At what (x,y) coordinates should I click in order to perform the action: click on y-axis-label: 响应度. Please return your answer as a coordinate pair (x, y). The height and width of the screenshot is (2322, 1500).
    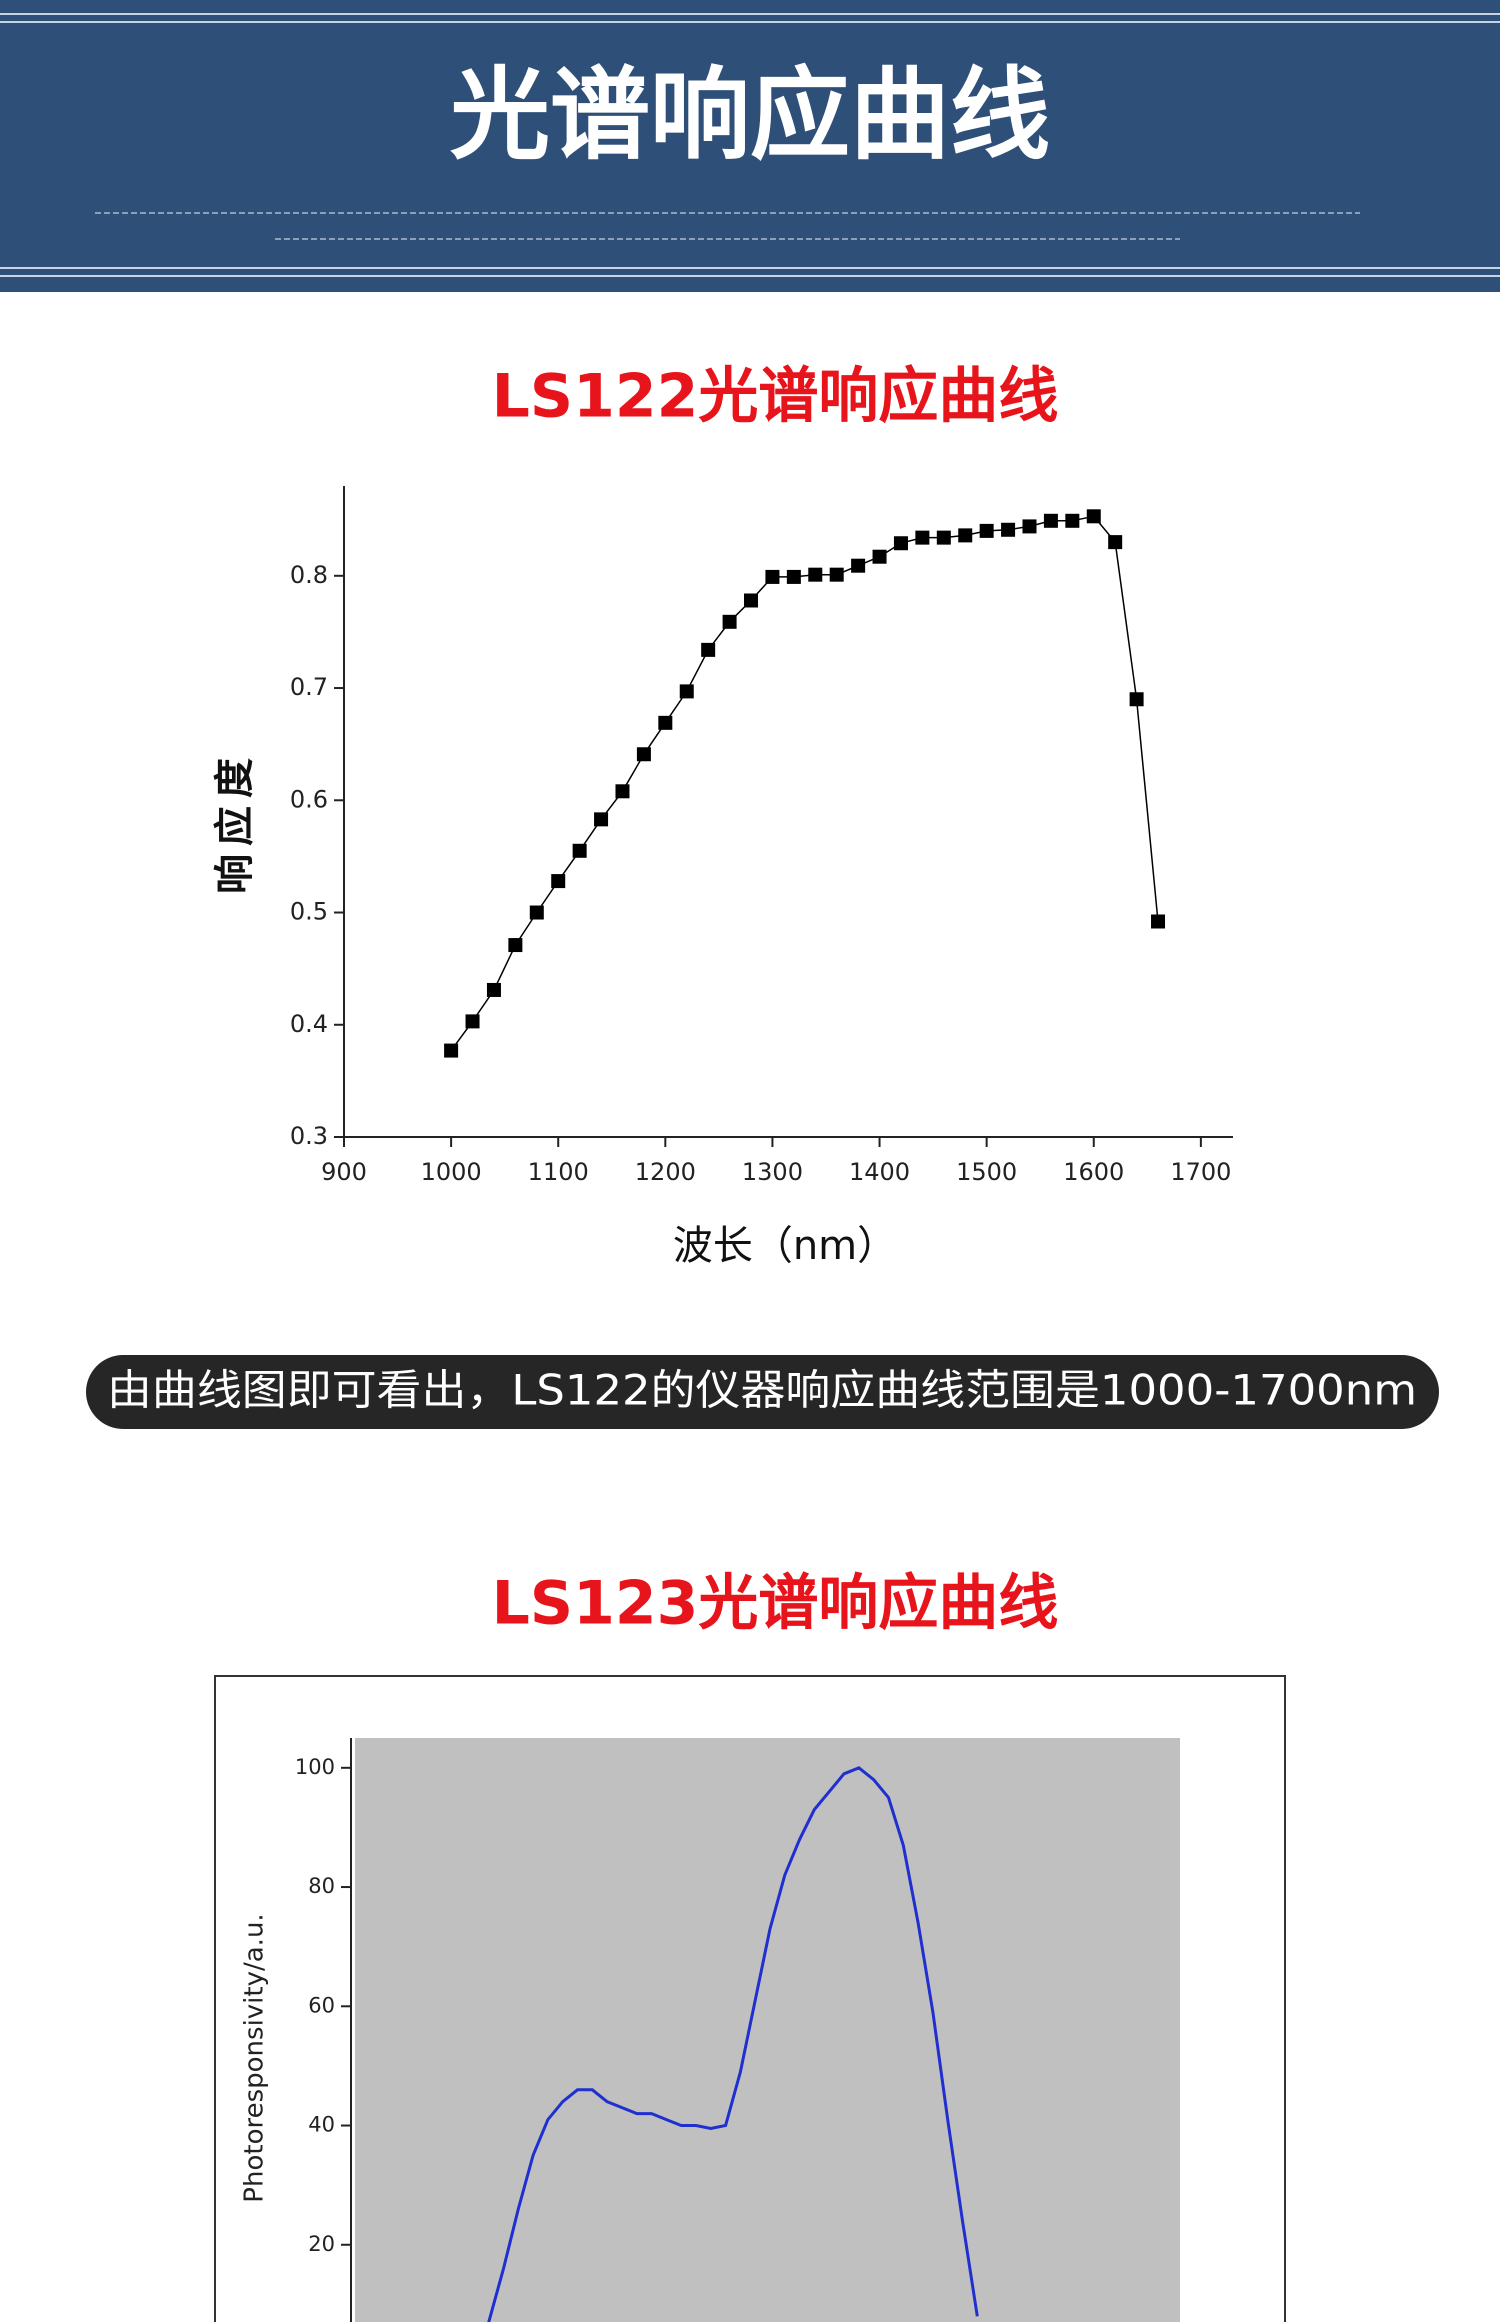
    Looking at the image, I should click on (235, 822).